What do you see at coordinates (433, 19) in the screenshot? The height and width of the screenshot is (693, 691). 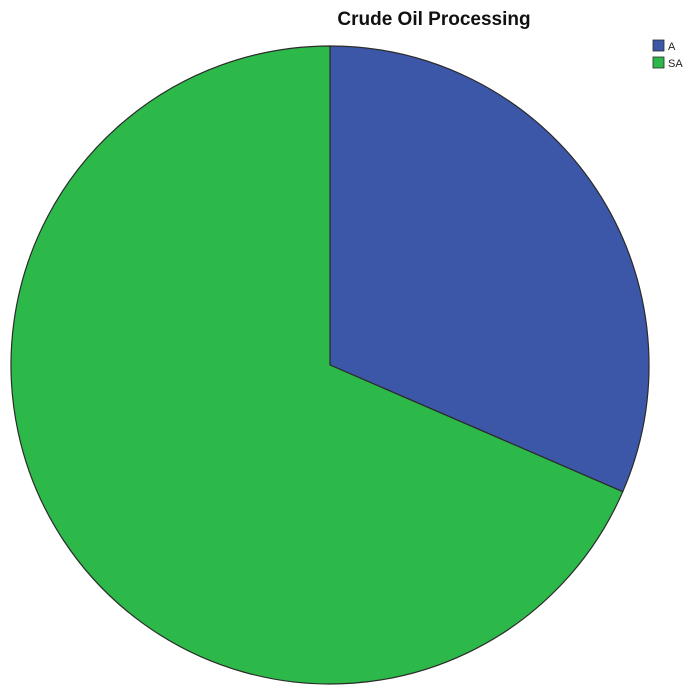 I see `chart-title: Crude Oil Processing` at bounding box center [433, 19].